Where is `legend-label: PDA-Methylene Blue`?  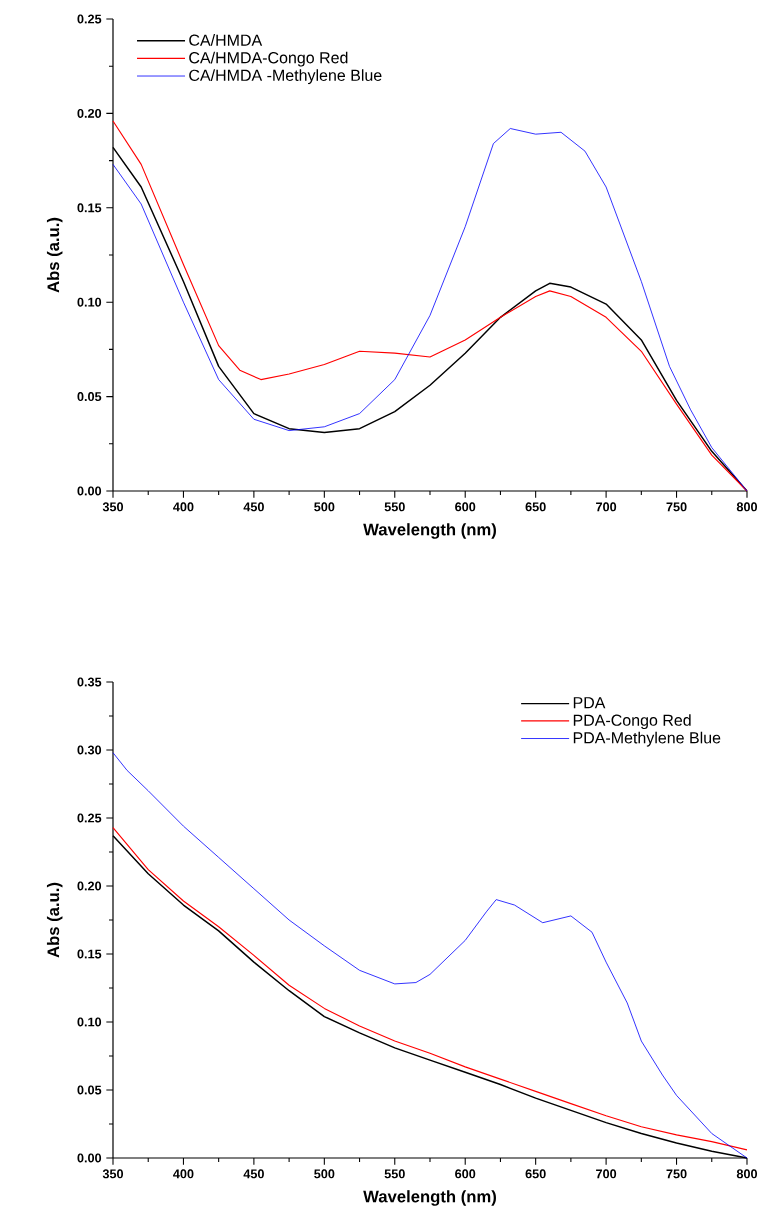 legend-label: PDA-Methylene Blue is located at coordinates (647, 739).